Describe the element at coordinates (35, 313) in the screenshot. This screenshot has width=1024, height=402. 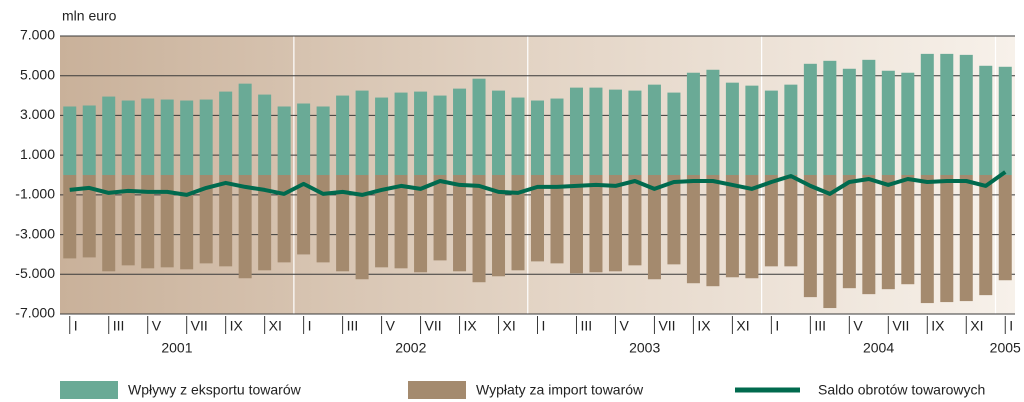
I see `y-tick-label: -7.000` at that location.